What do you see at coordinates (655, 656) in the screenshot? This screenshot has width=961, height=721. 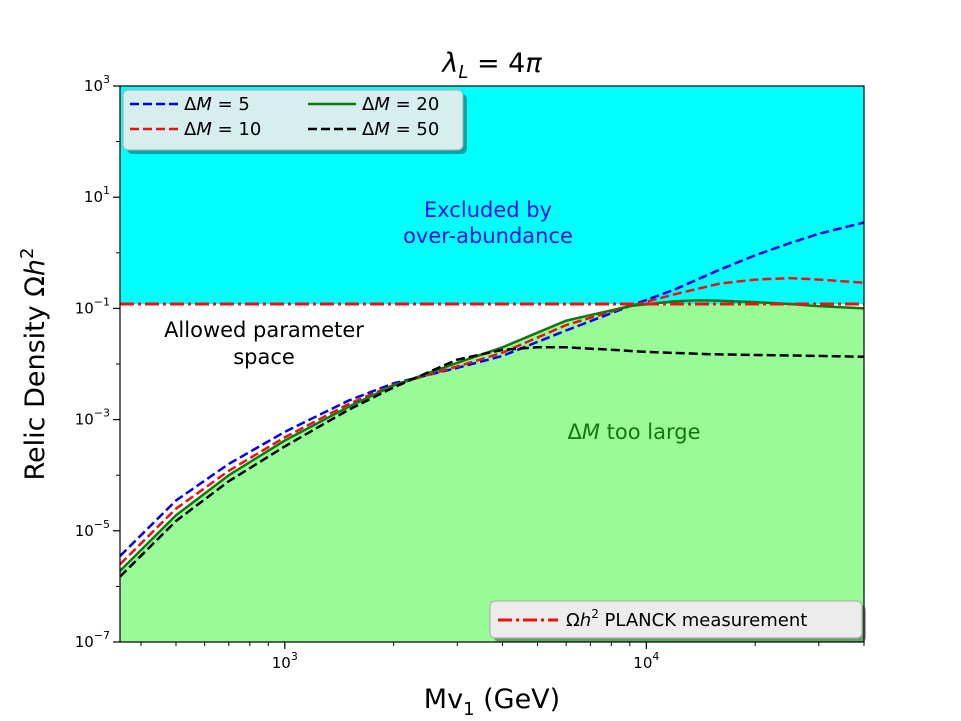 I see `x-tick-exp: 4` at bounding box center [655, 656].